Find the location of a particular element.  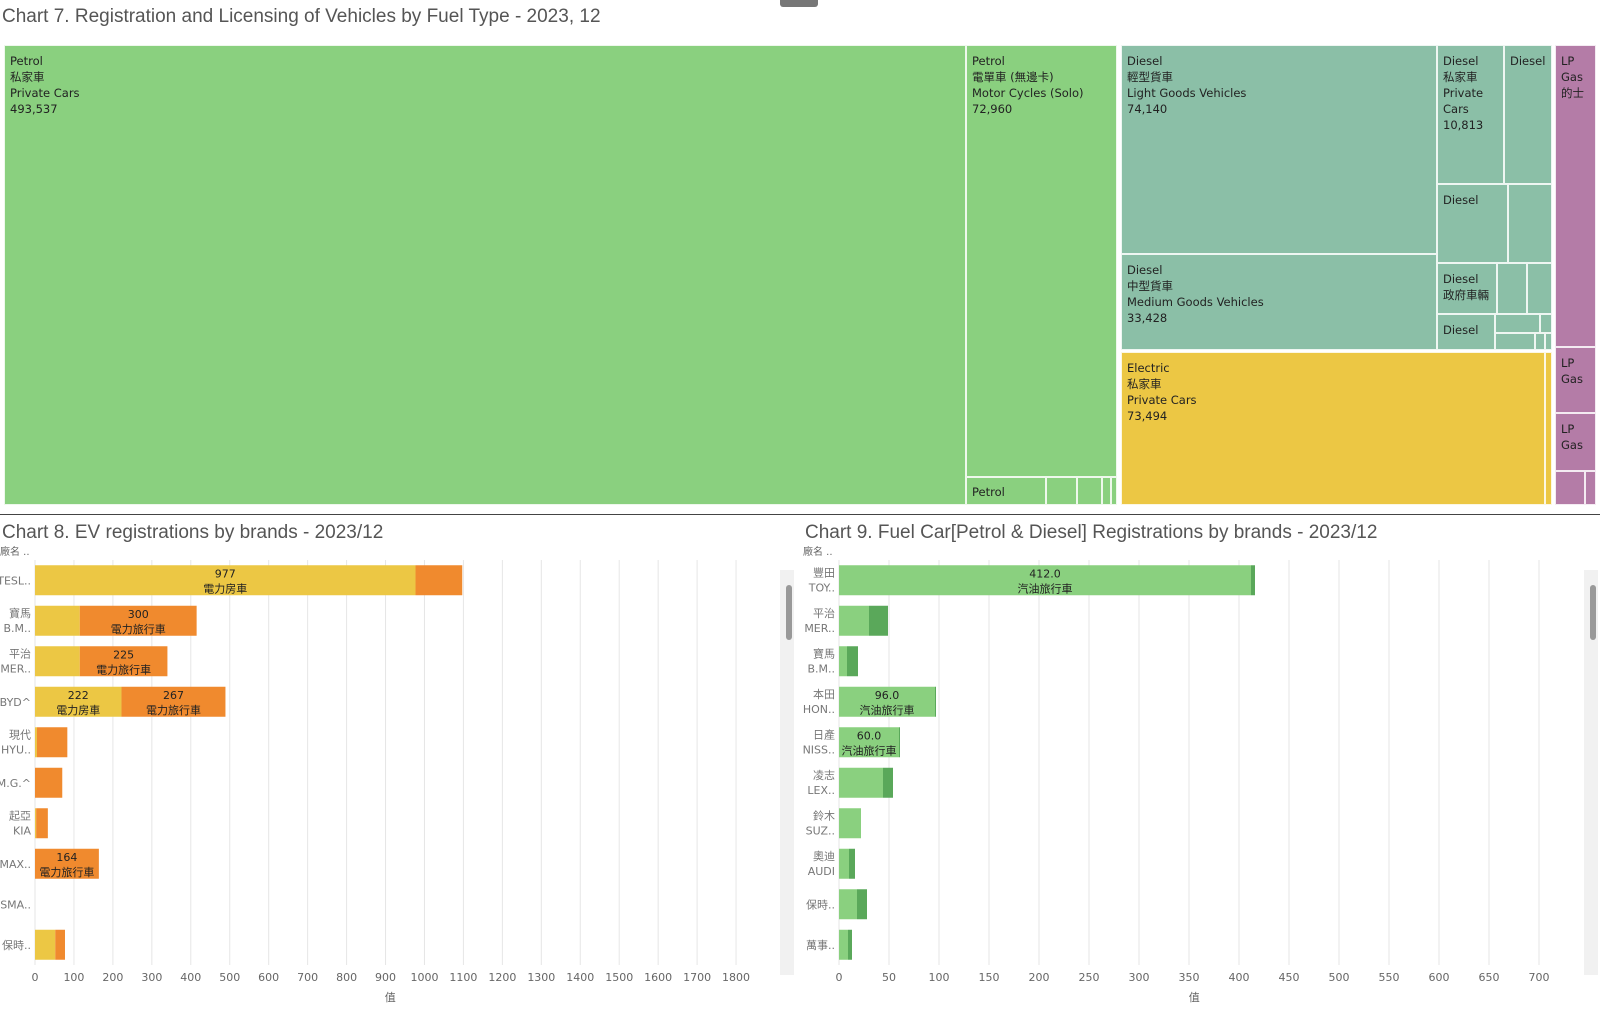

treemap-lpgas-taxi: LP Gas 的士 is located at coordinates (1575, 196).